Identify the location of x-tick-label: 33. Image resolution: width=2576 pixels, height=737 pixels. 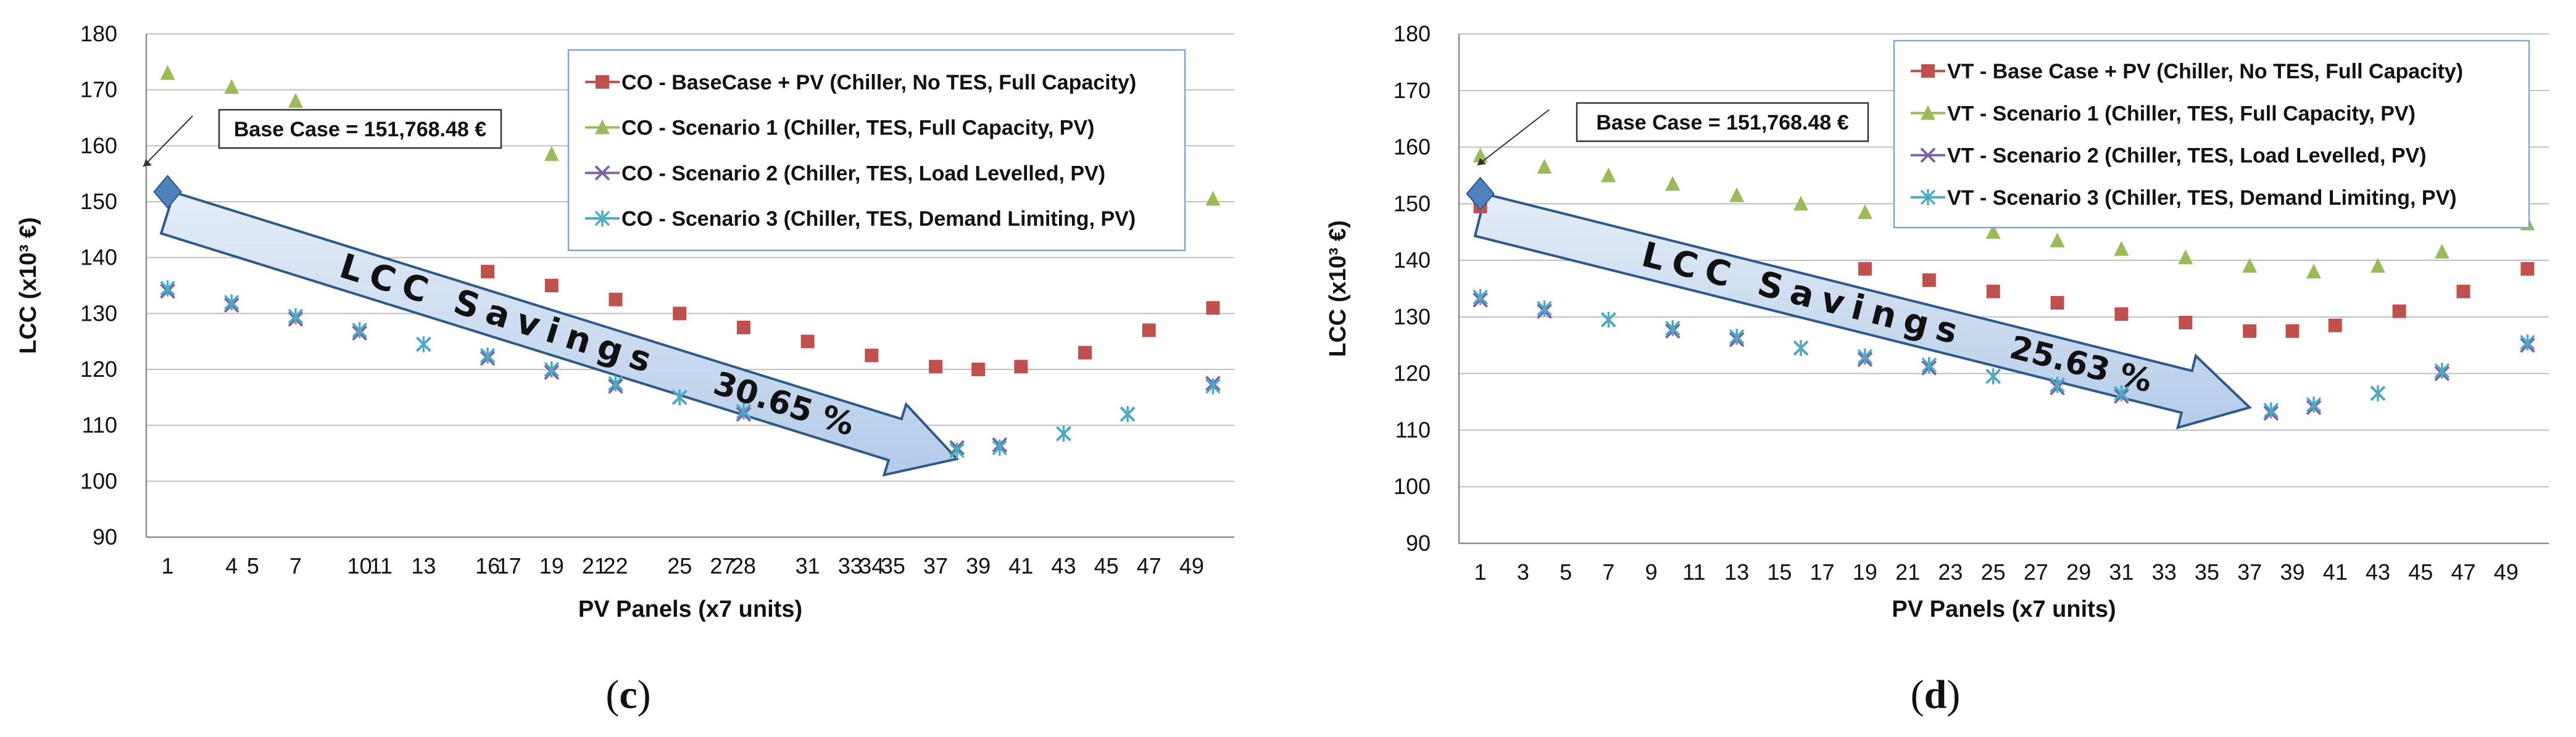
(851, 565).